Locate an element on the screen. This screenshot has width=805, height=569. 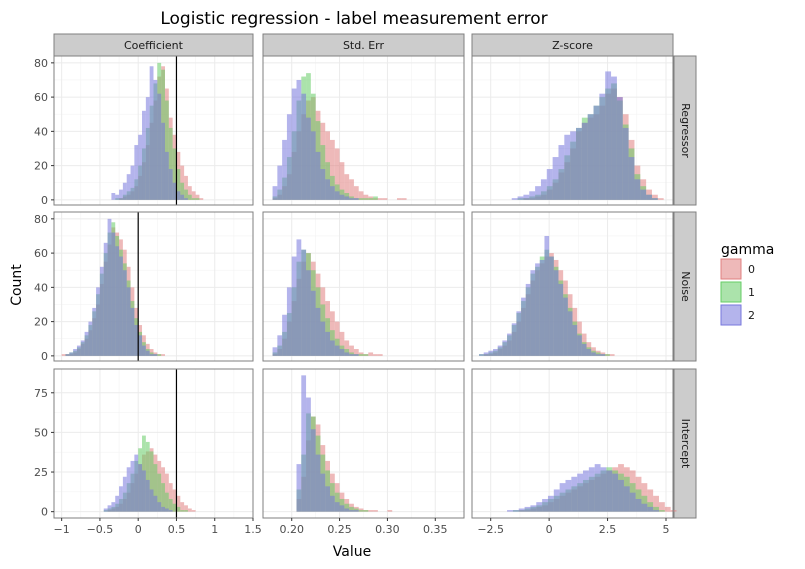
facet-panel: 0 20 40 60 80 is located at coordinates (144, 131).